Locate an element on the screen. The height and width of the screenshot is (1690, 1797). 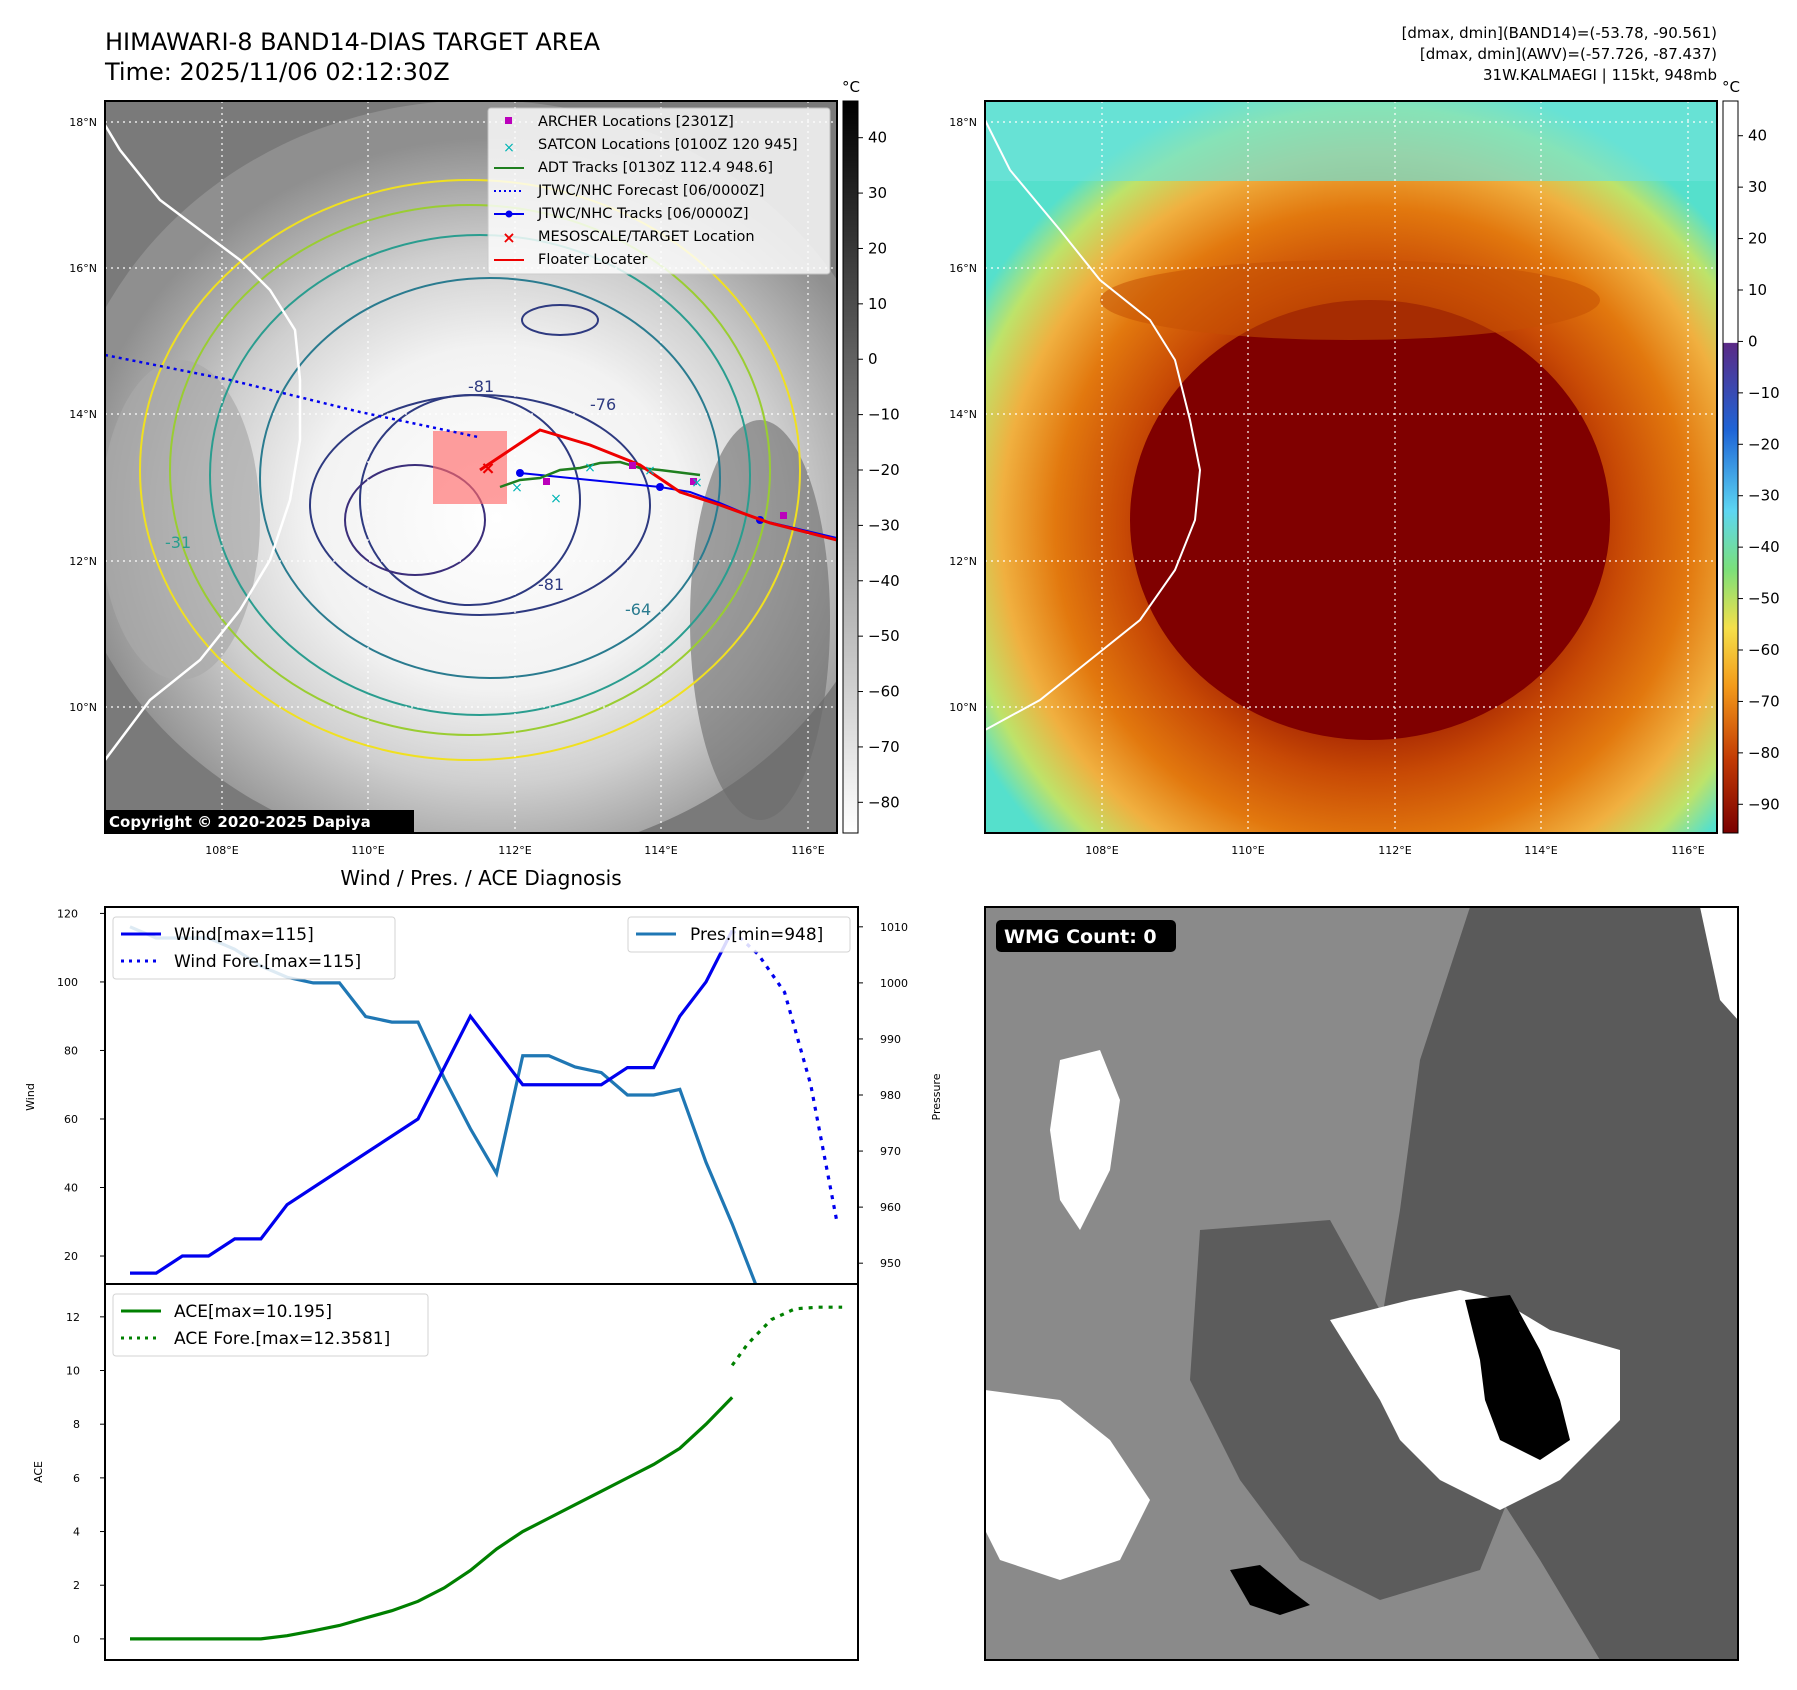
ir-colorbar-tick-label: 0 is located at coordinates (873, 359).